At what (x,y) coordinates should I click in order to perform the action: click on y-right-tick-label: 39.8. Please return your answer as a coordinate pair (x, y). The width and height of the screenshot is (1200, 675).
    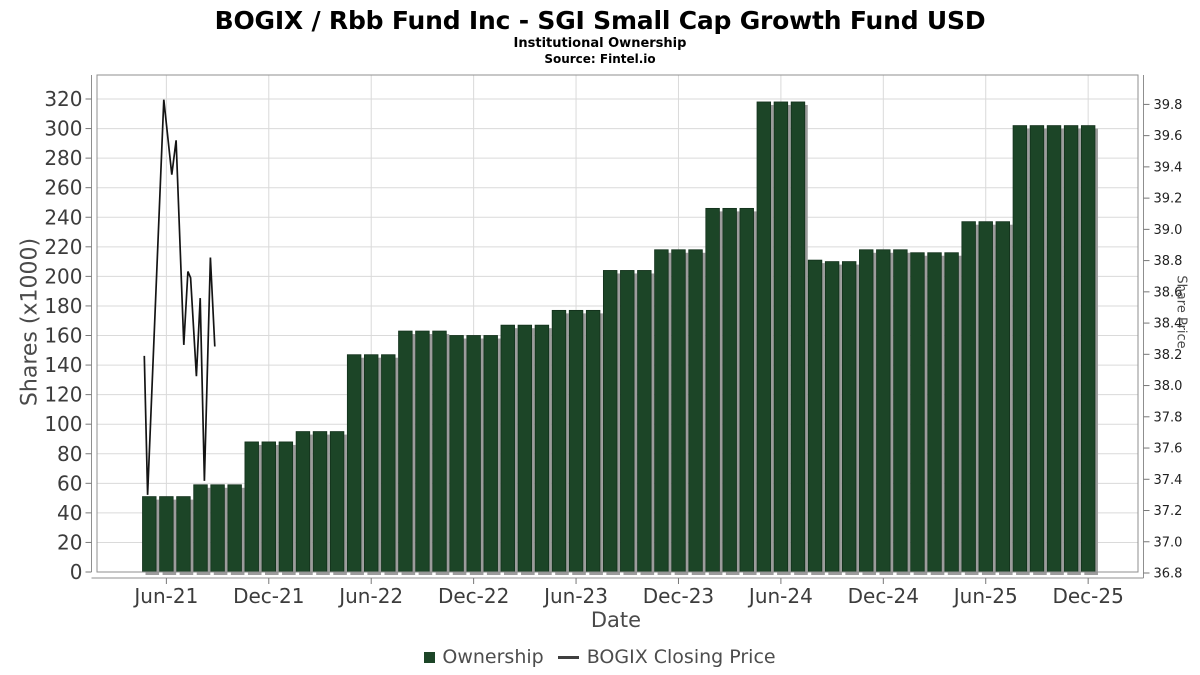
    Looking at the image, I should click on (1168, 105).